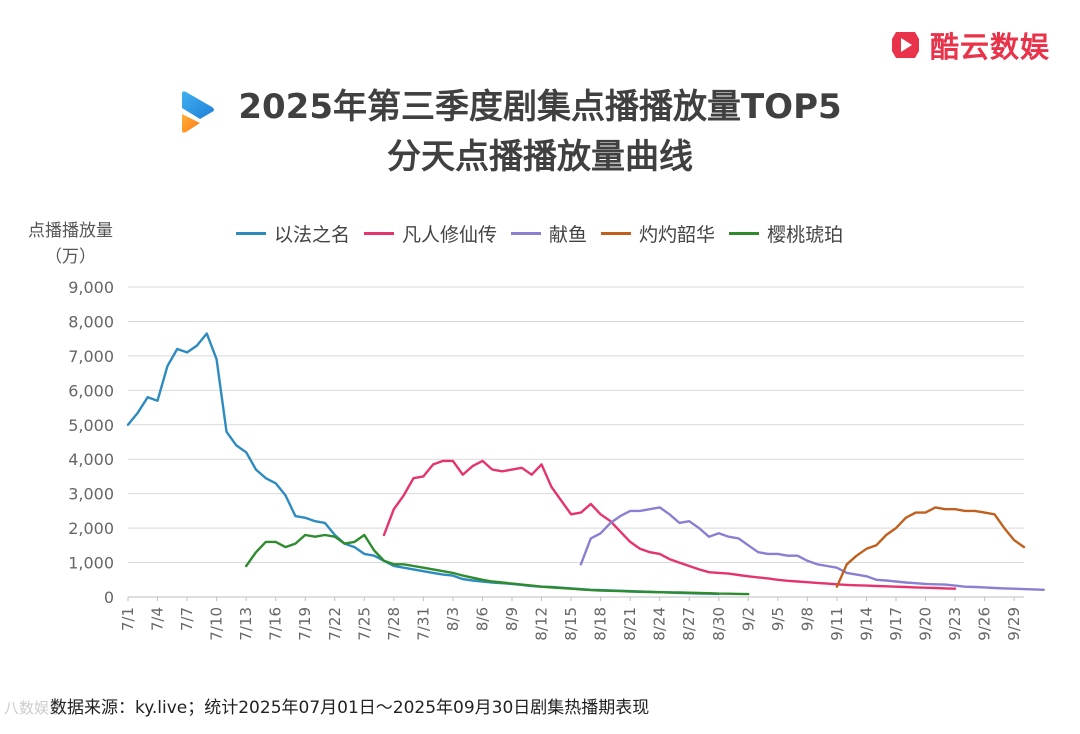 The height and width of the screenshot is (734, 1080). I want to click on legend-item-4: 樱桃琥珀, so click(786, 233).